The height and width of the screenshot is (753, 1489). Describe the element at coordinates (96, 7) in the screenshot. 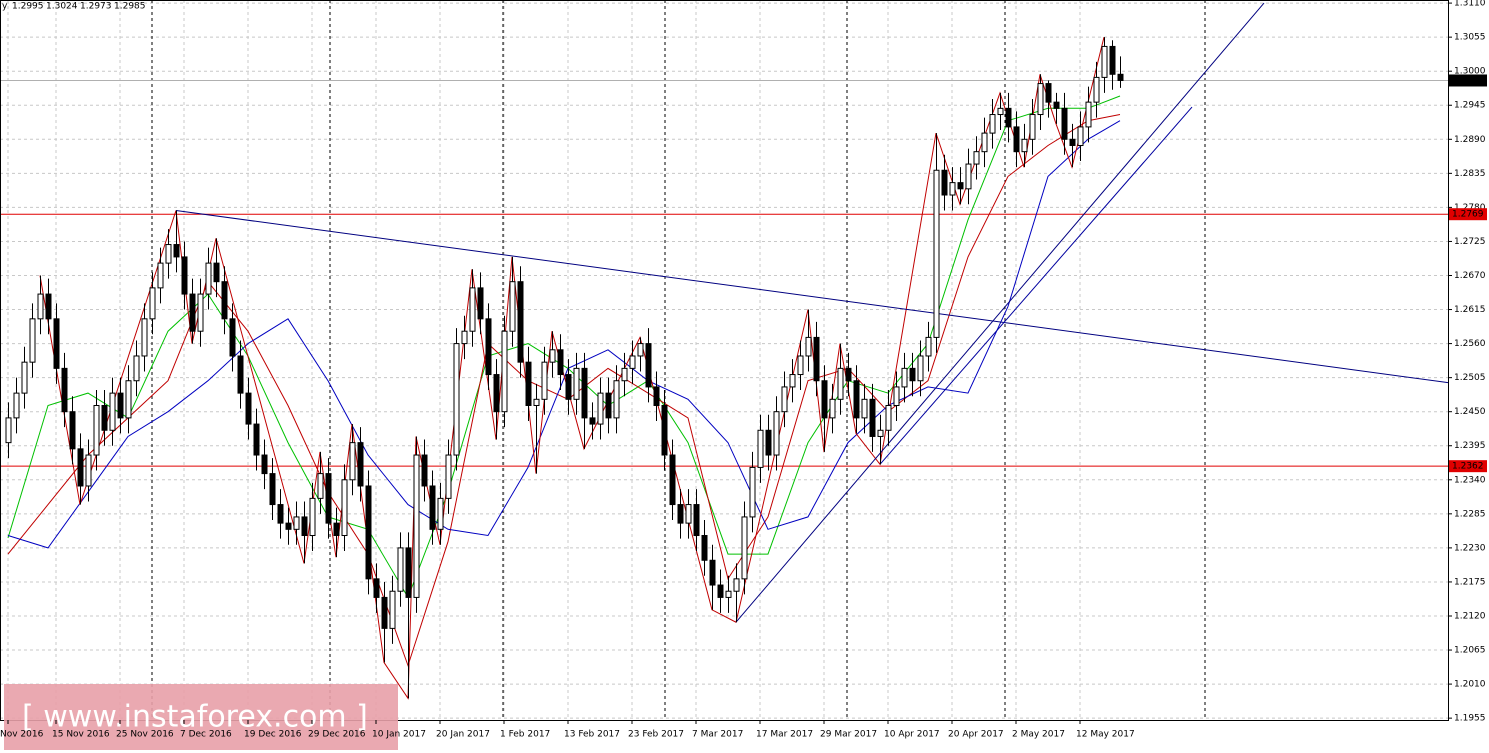

I see `header-low: 1.2973` at that location.